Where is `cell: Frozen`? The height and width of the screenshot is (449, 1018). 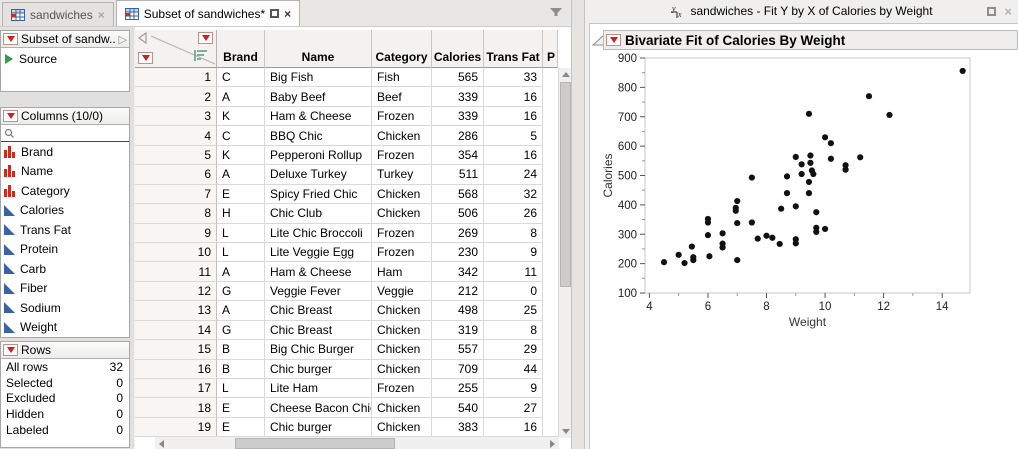 cell: Frozen is located at coordinates (402, 116).